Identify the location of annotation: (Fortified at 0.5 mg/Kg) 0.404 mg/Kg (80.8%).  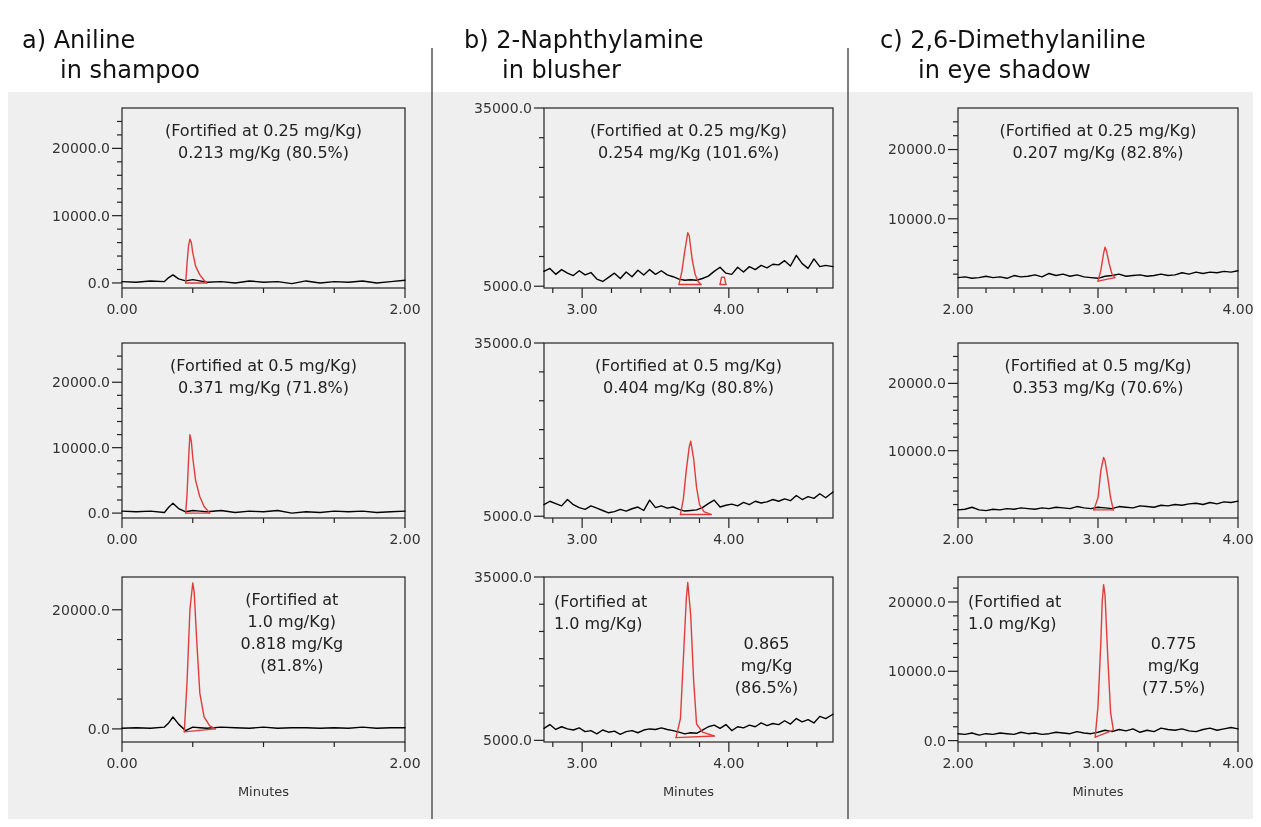
(688, 376).